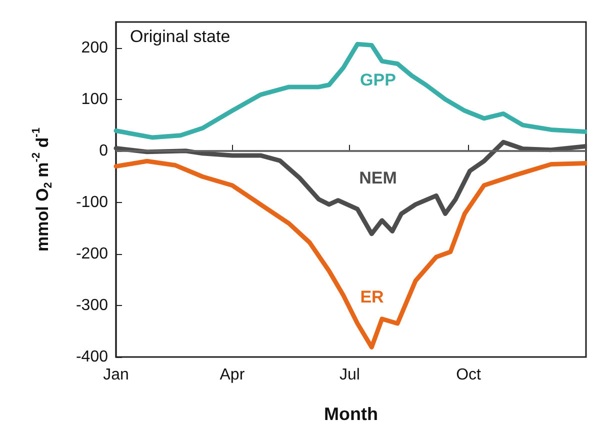  Describe the element at coordinates (92, 202) in the screenshot. I see `y-tick-label: -100` at that location.